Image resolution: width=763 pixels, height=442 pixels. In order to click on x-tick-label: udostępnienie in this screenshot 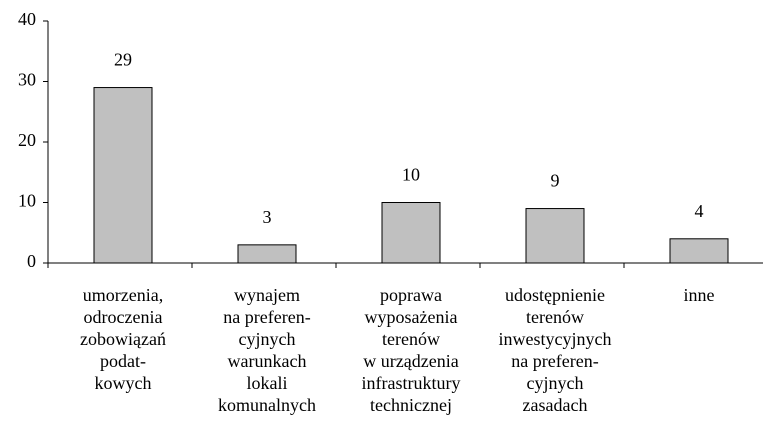, I will do `click(555, 295)`.